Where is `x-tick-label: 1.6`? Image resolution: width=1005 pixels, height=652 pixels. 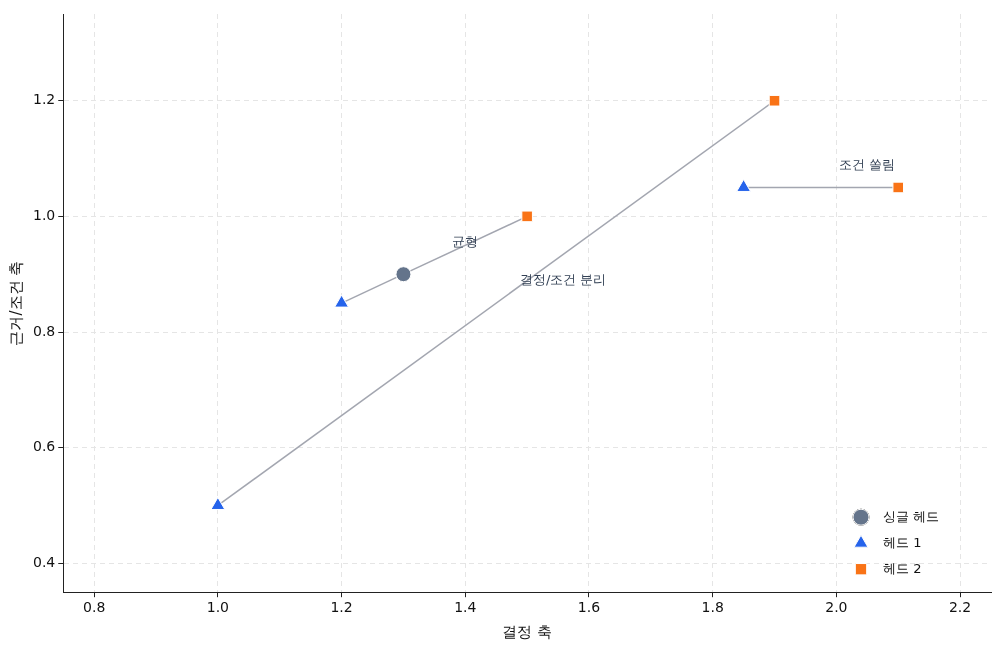 x-tick-label: 1.6 is located at coordinates (589, 607).